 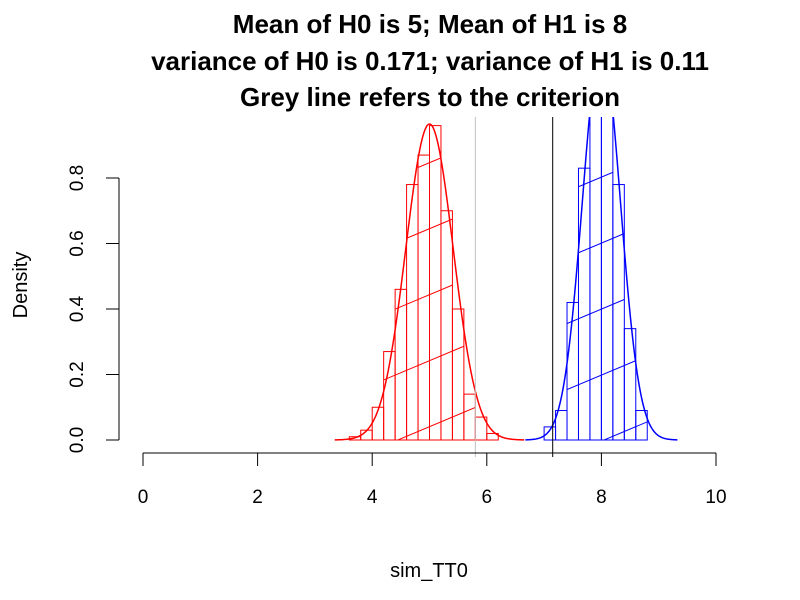 I want to click on x-tick-label: 10, so click(x=715, y=497).